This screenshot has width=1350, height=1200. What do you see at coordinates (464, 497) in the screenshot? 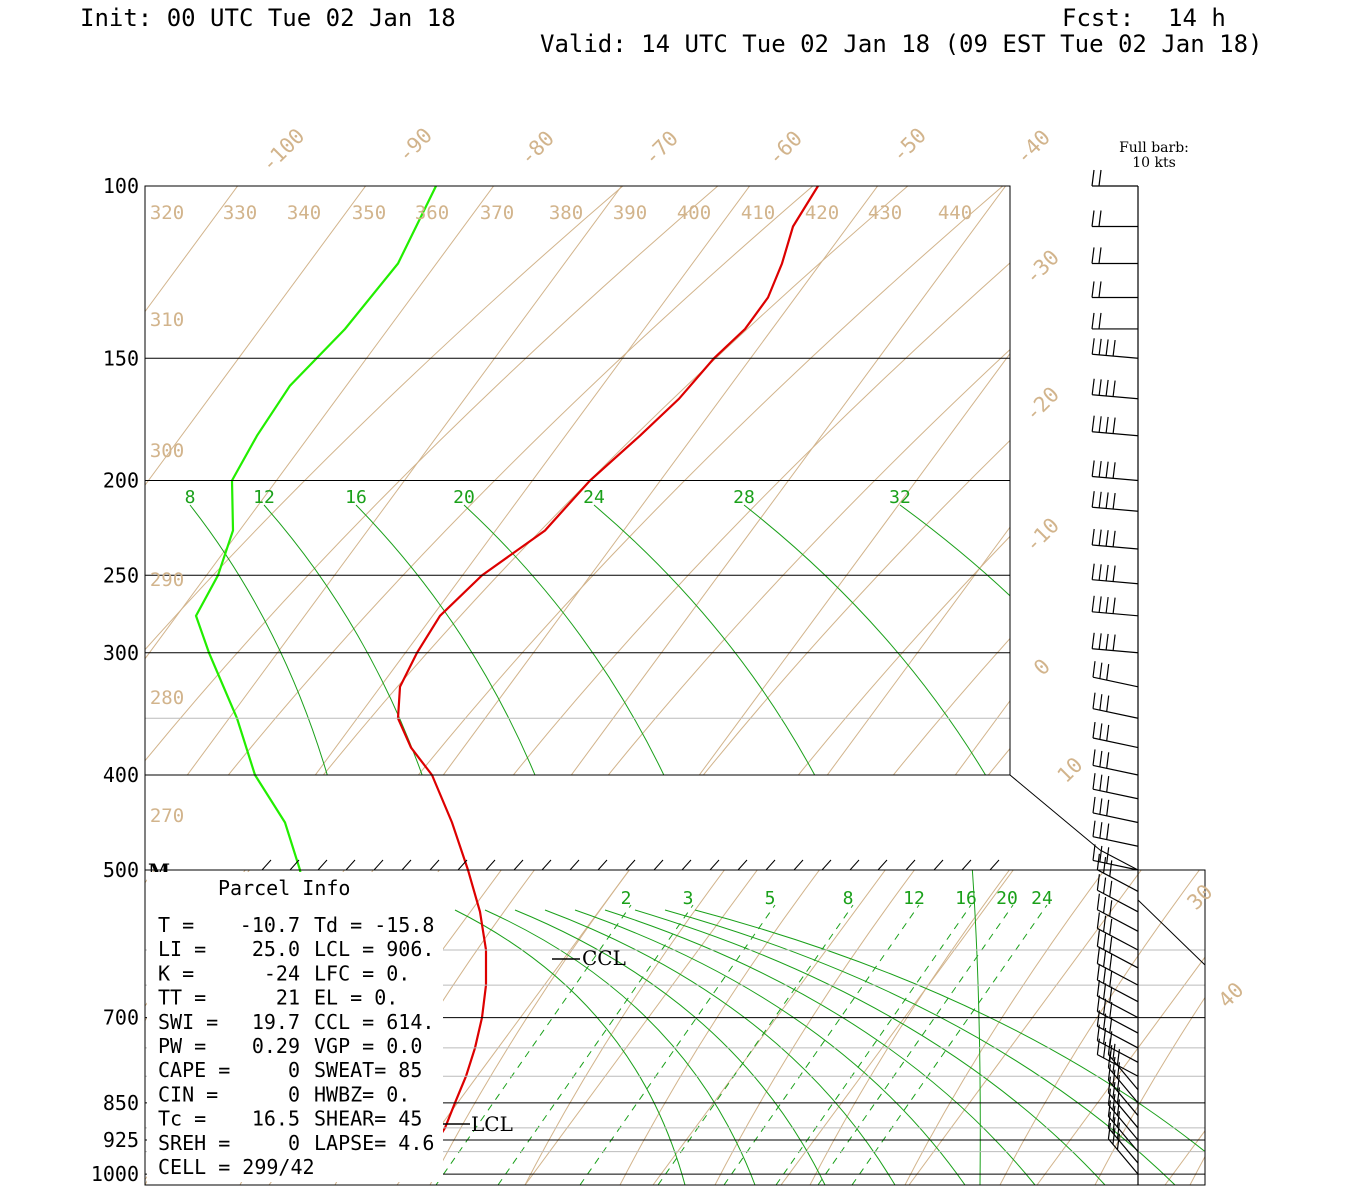
I see `mixing-ratio-label: 20` at bounding box center [464, 497].